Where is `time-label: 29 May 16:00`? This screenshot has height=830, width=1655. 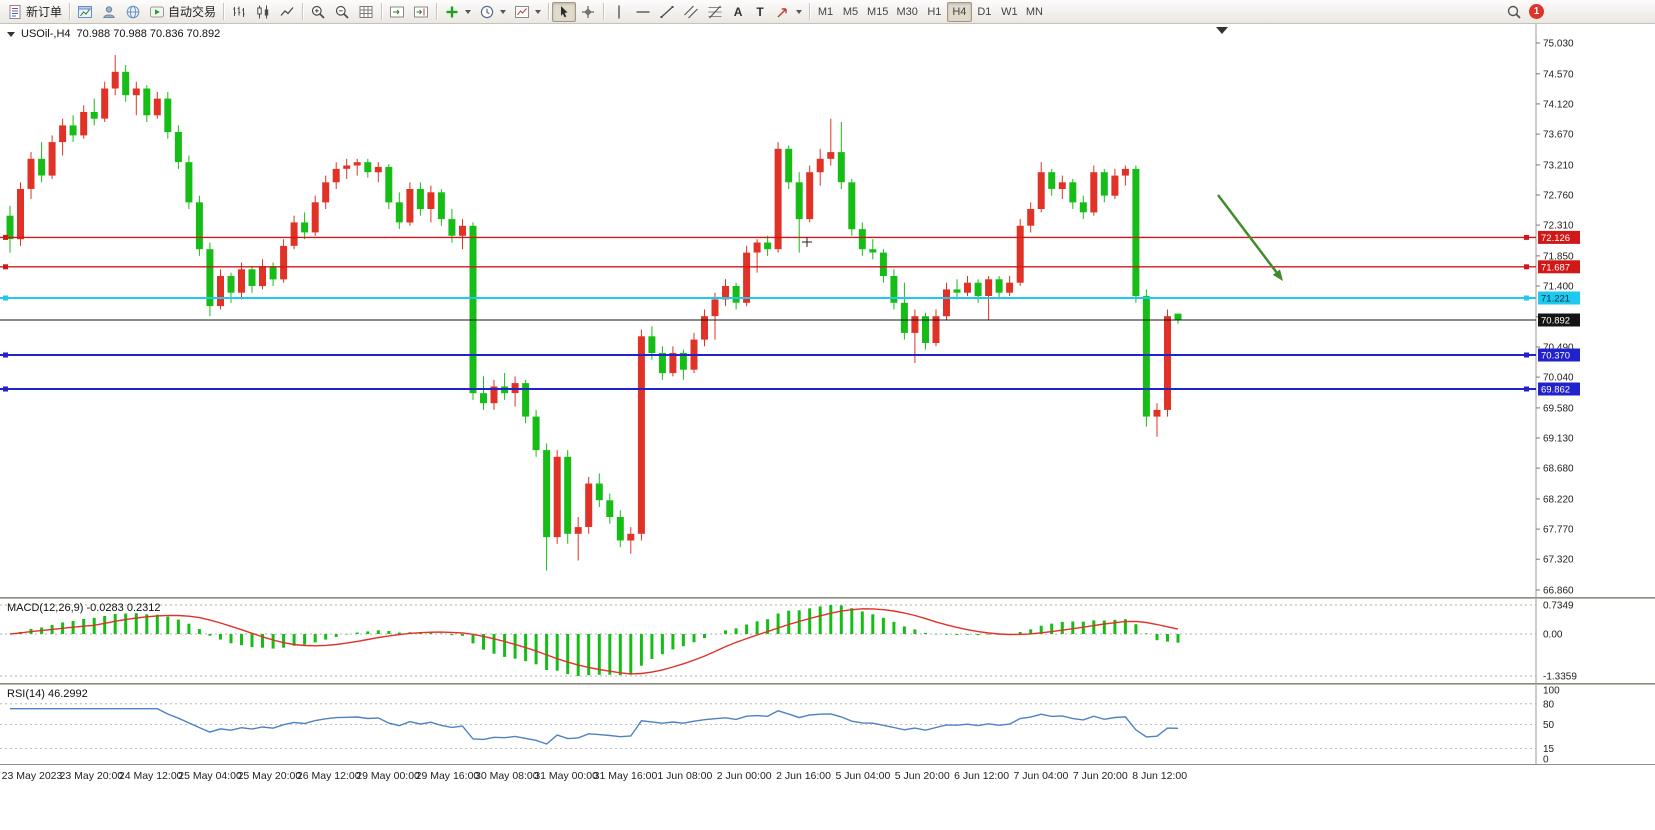 time-label: 29 May 16:00 is located at coordinates (447, 776).